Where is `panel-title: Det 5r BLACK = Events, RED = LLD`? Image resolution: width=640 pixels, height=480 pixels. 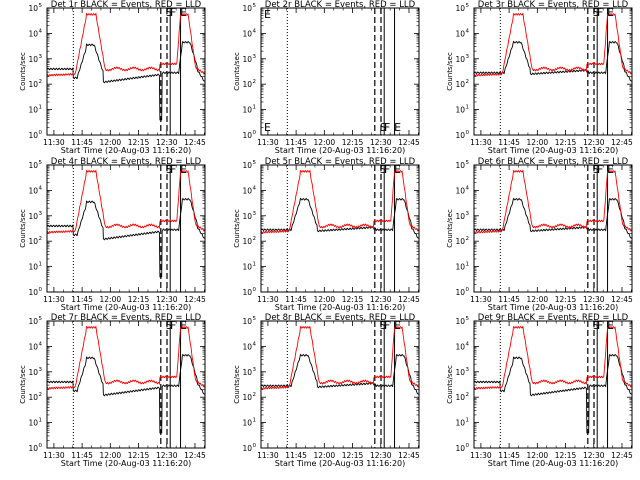
panel-title: Det 5r BLACK = Events, RED = LLD is located at coordinates (340, 162).